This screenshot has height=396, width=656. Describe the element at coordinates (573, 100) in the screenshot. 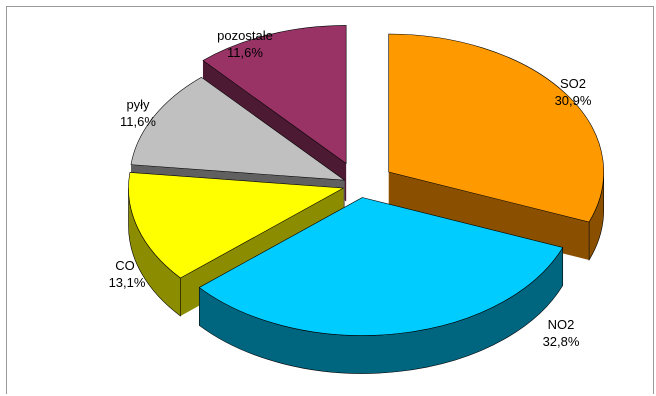

I see `label-so2-value: 30,9%` at that location.